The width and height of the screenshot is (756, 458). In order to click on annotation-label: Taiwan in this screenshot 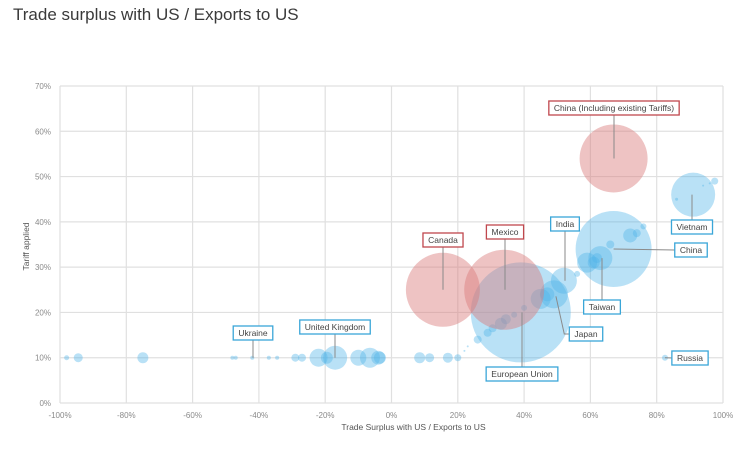, I will do `click(602, 307)`.